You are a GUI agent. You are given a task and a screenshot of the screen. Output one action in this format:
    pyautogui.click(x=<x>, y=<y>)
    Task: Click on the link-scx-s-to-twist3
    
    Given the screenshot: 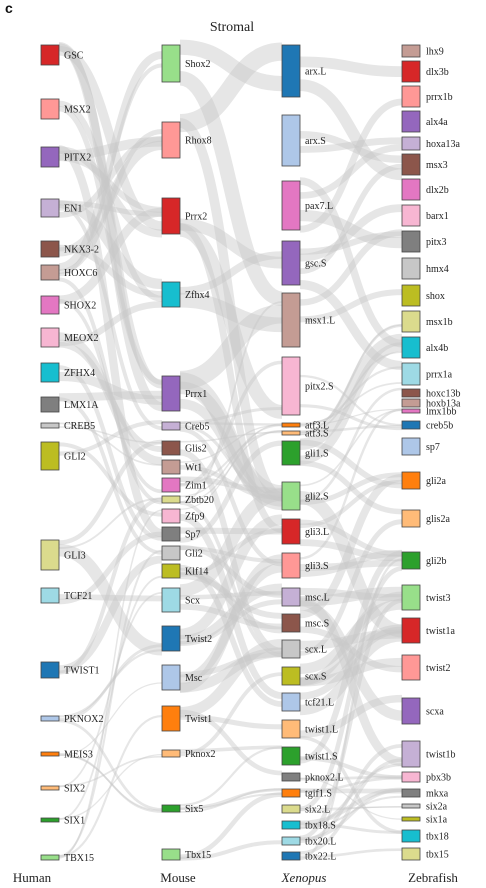 What is the action you would take?
    pyautogui.click(x=351, y=636)
    